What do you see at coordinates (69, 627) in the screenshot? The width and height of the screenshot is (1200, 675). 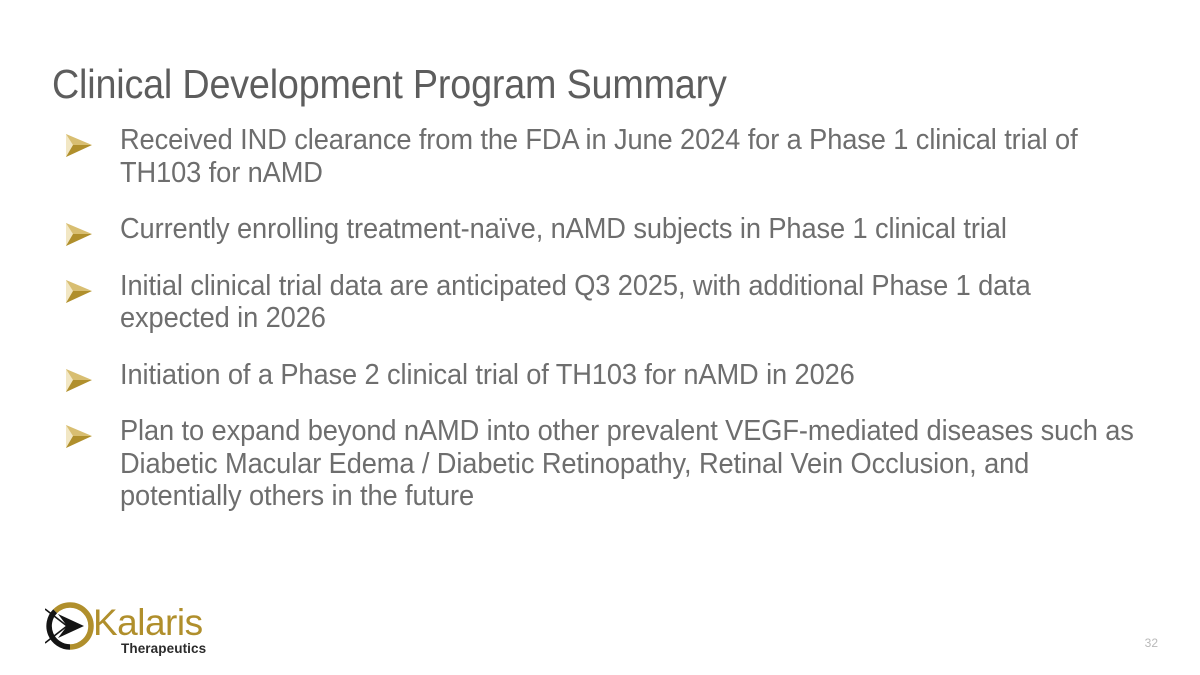 I see `kalaris-ring-arrow-icon` at bounding box center [69, 627].